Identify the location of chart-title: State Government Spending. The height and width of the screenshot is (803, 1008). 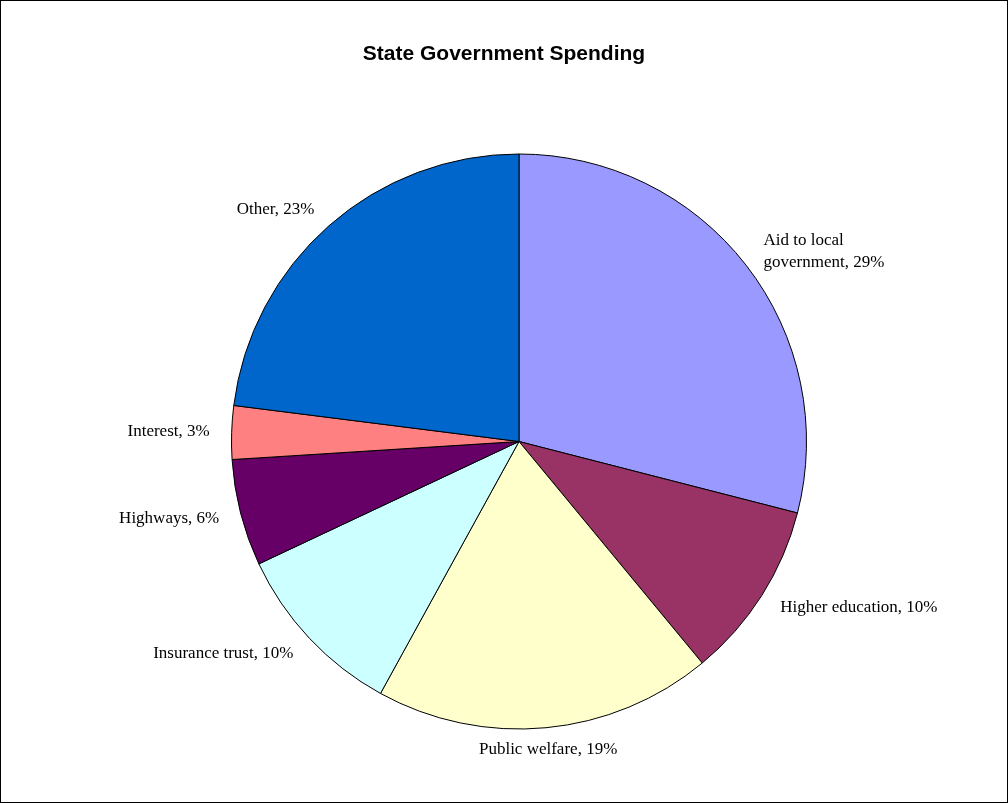
(504, 53).